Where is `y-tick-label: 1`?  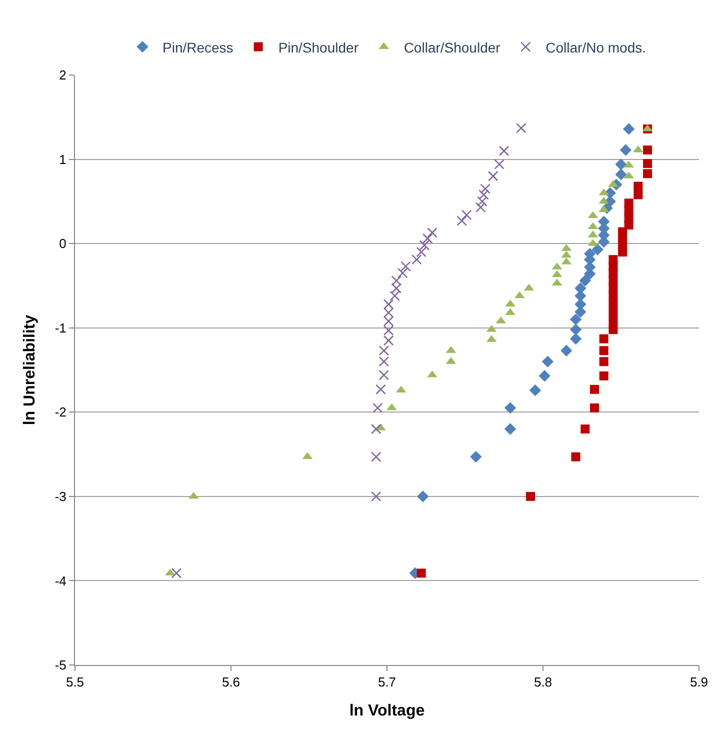
y-tick-label: 1 is located at coordinates (62, 159).